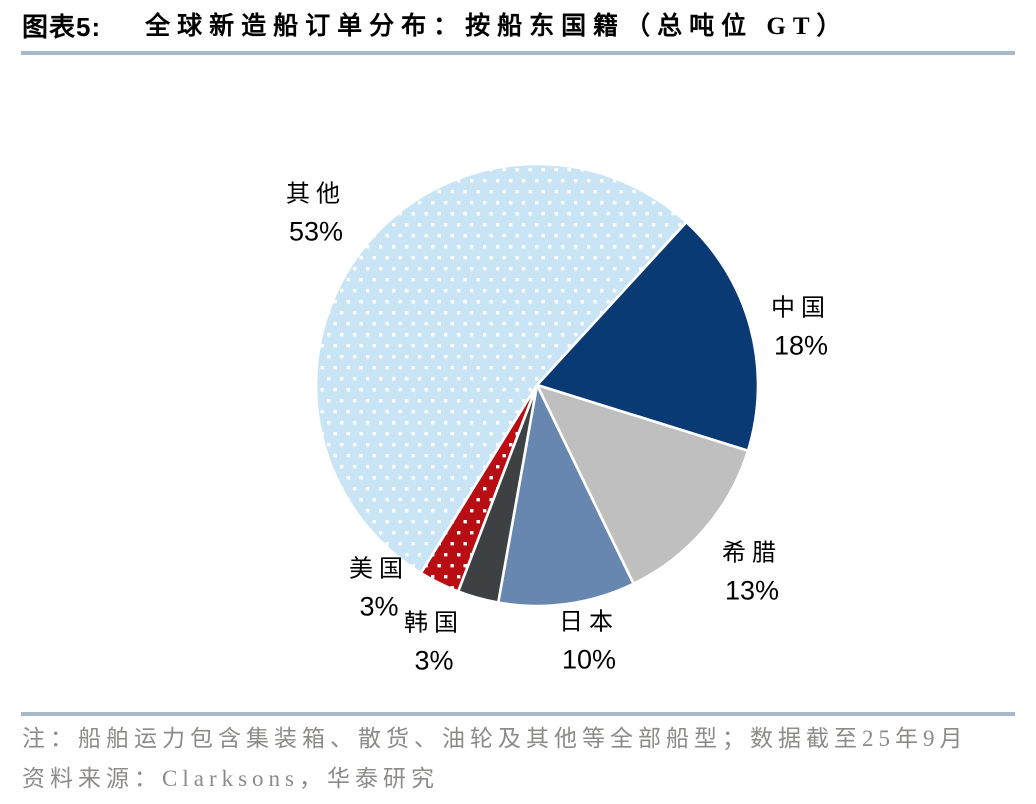  What do you see at coordinates (62, 27) in the screenshot?
I see `figure-tag: 图表5:` at bounding box center [62, 27].